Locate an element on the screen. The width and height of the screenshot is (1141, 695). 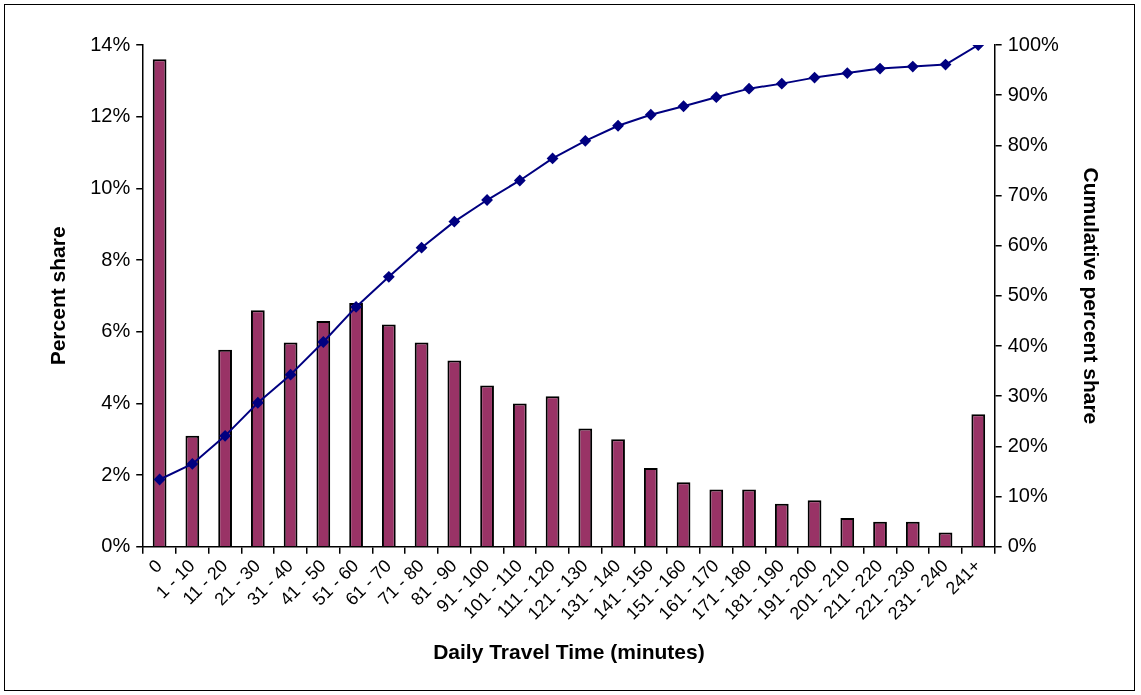
y-tick-label: 12% is located at coordinates (110, 115).